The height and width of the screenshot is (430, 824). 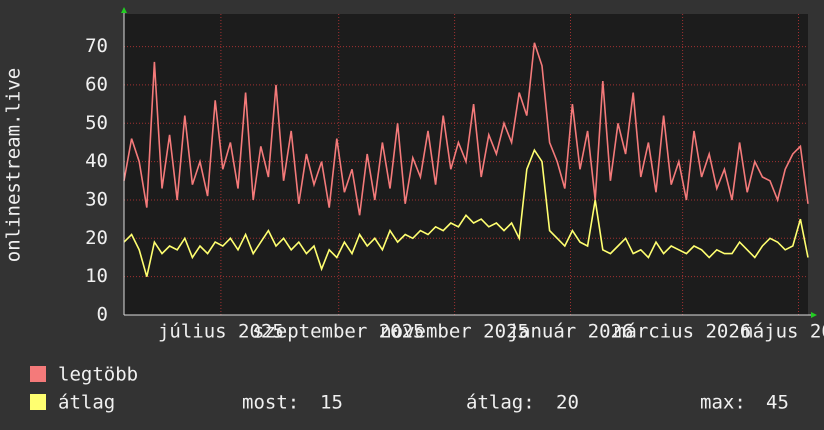 I want to click on x-tick-label: július 2025, so click(x=221, y=332).